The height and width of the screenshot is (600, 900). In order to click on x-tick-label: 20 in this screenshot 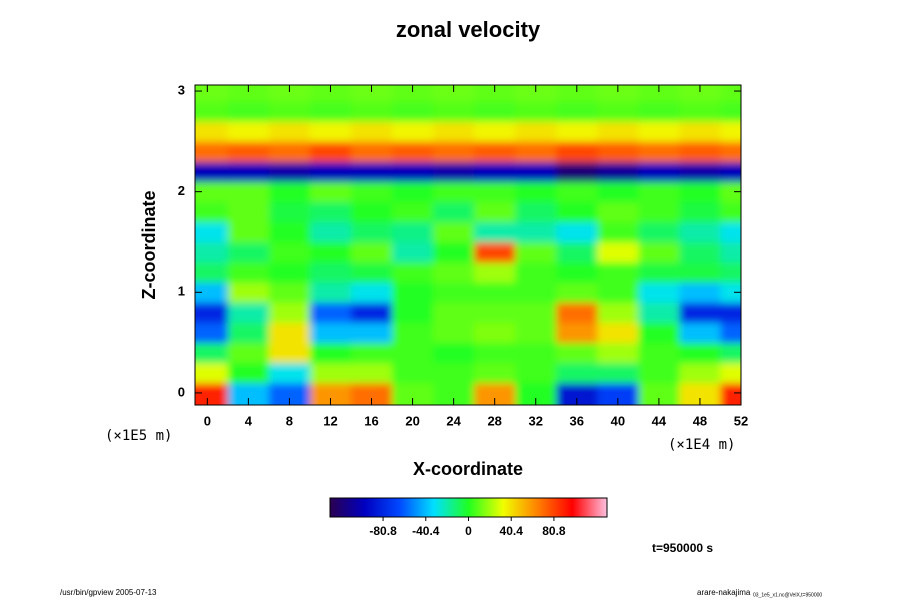, I will do `click(412, 420)`.